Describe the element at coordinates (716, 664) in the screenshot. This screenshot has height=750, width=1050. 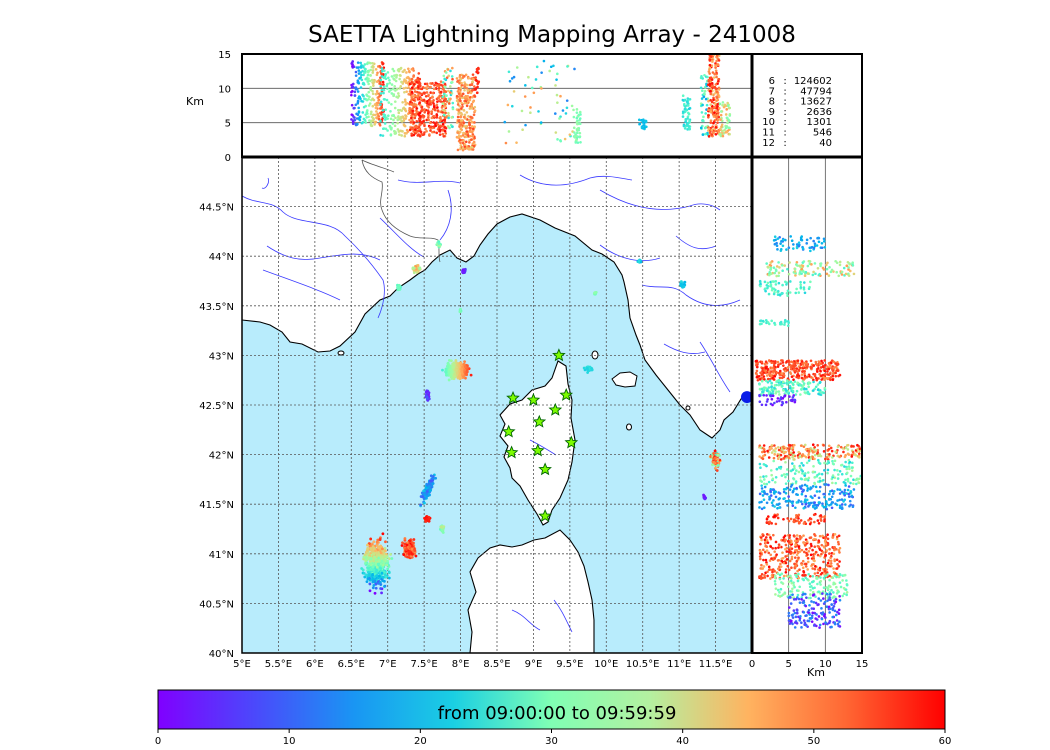
I see `map-xtick-label: 11.5°E` at that location.